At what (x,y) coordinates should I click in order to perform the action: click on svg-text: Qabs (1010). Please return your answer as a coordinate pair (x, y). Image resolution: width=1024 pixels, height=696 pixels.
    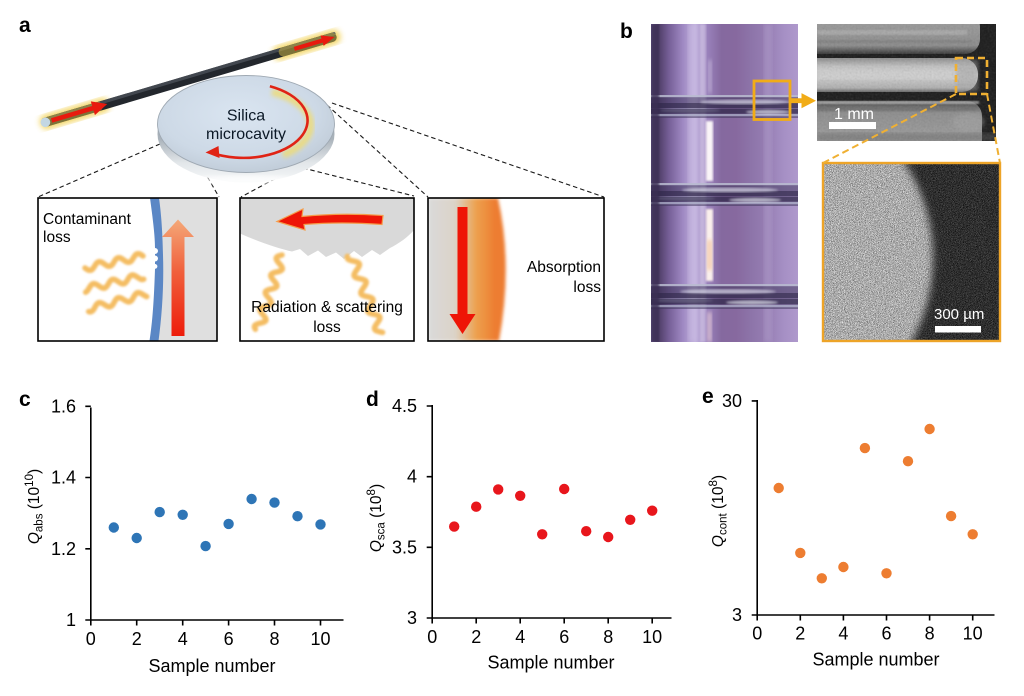
    Looking at the image, I should click on (35, 506).